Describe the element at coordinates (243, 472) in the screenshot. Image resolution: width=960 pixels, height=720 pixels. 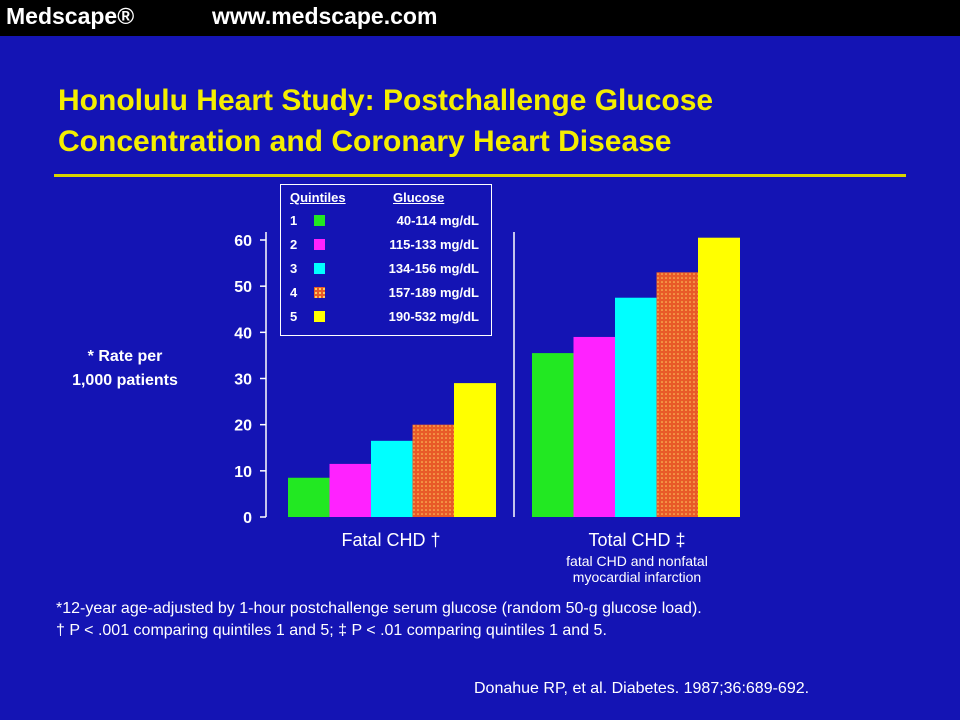
I see `y-tick-label: 10` at that location.